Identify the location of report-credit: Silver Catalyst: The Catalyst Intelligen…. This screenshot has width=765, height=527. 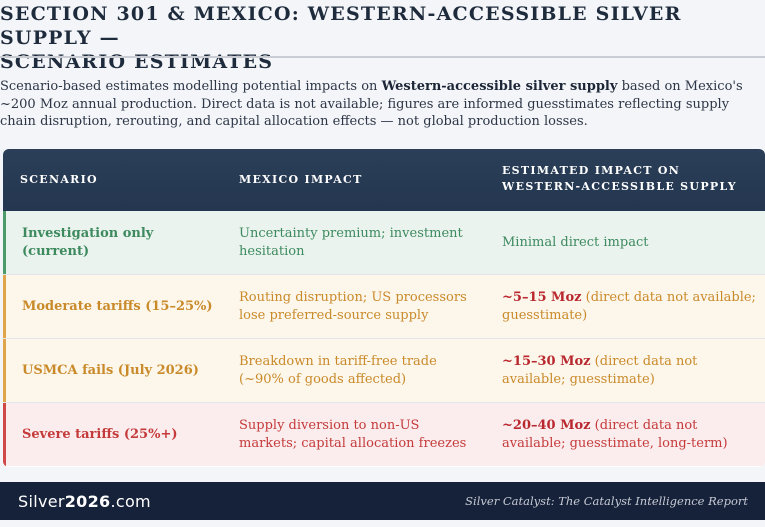
(606, 501).